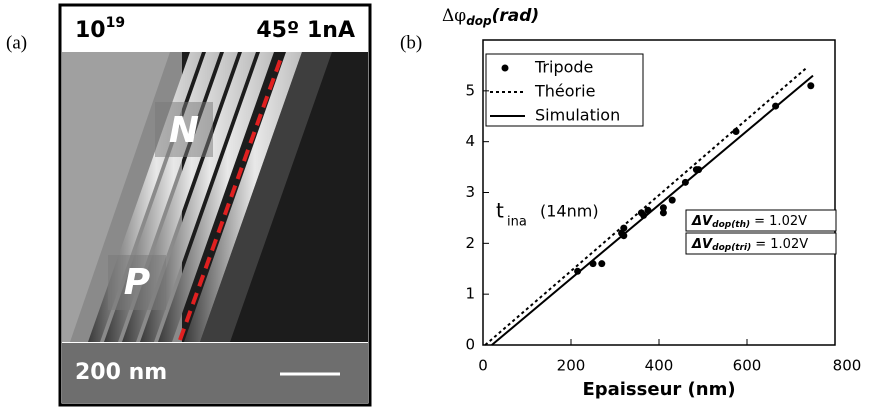 The width and height of the screenshot is (872, 408). What do you see at coordinates (90, 30) in the screenshot?
I see `doping-base: 10` at bounding box center [90, 30].